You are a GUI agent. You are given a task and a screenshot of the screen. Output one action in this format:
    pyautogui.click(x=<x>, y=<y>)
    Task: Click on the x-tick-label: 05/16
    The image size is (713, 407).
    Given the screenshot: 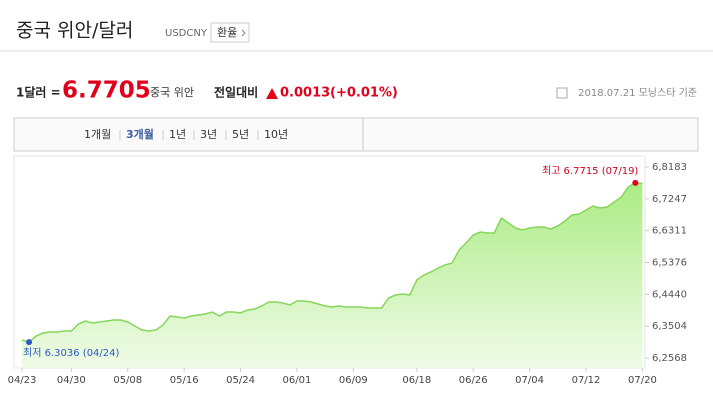 What is the action you would take?
    pyautogui.click(x=184, y=380)
    